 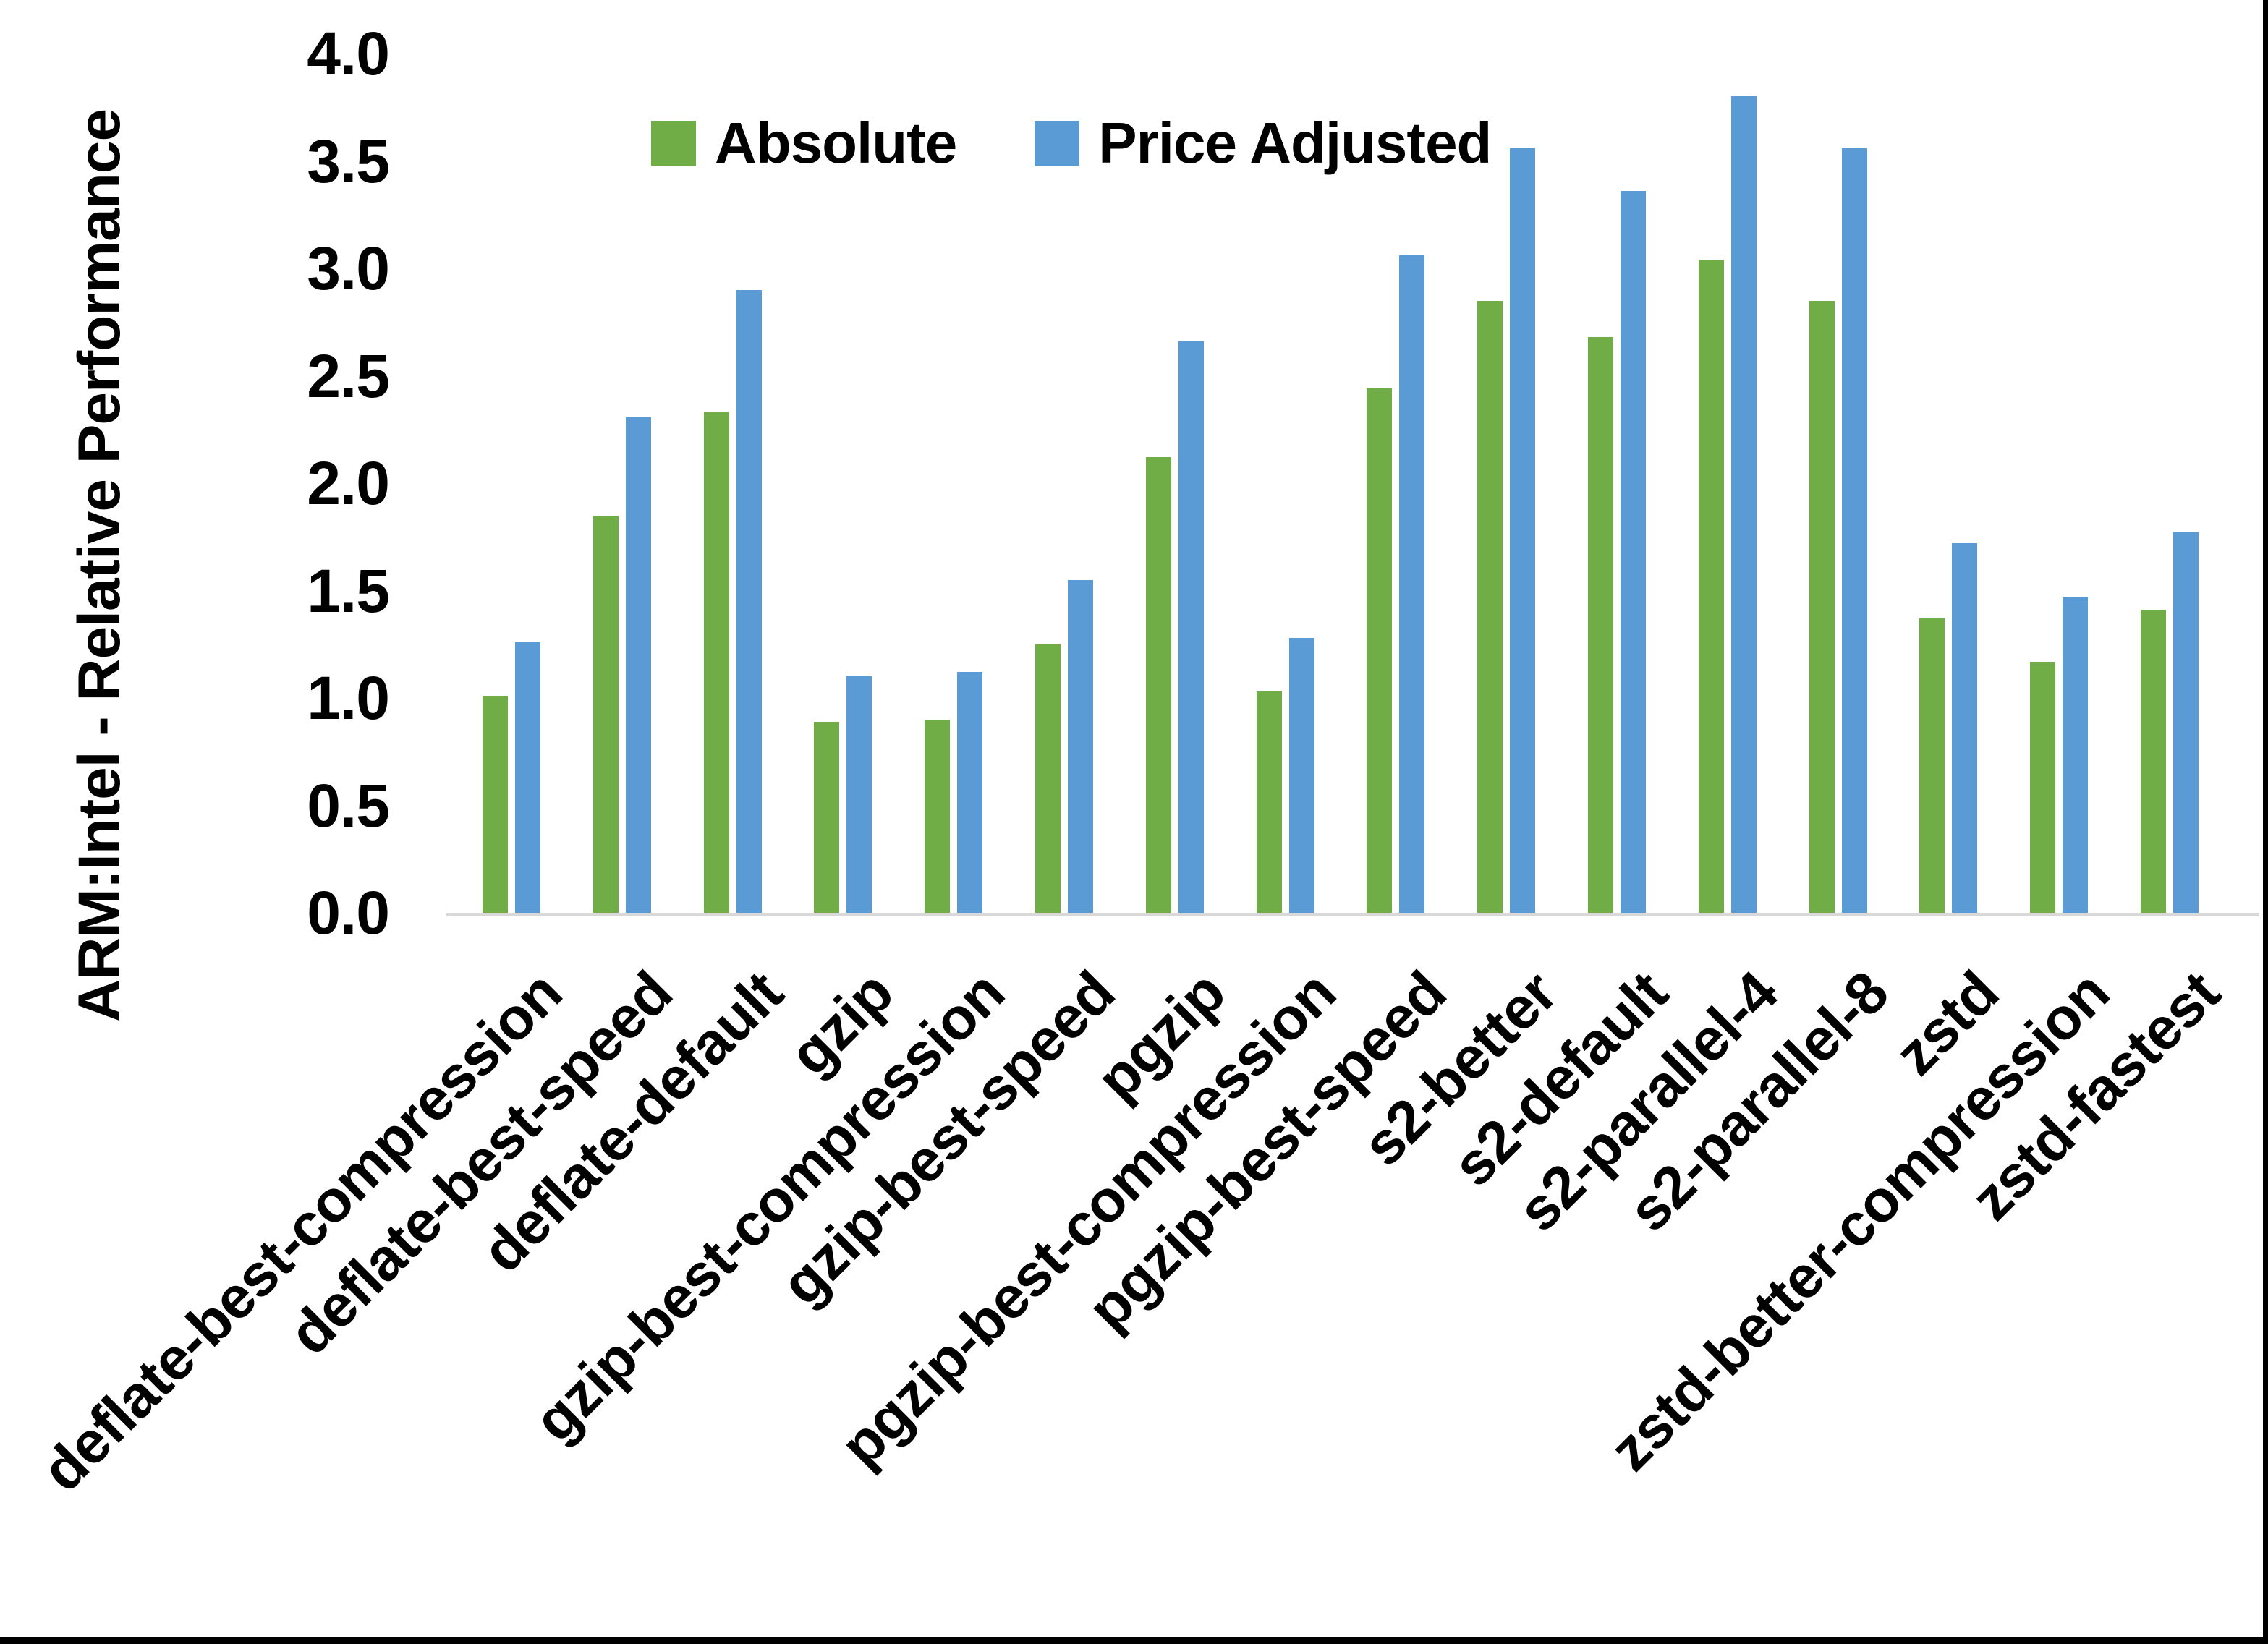 What do you see at coordinates (1191, 627) in the screenshot?
I see `bar-price-adjusted-pgzip` at bounding box center [1191, 627].